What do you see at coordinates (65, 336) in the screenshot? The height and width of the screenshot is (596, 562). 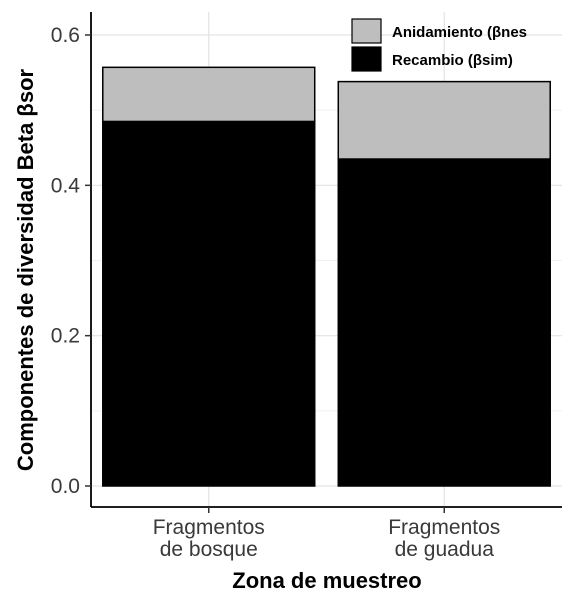 I see `y-tick-label: 0.2` at bounding box center [65, 336].